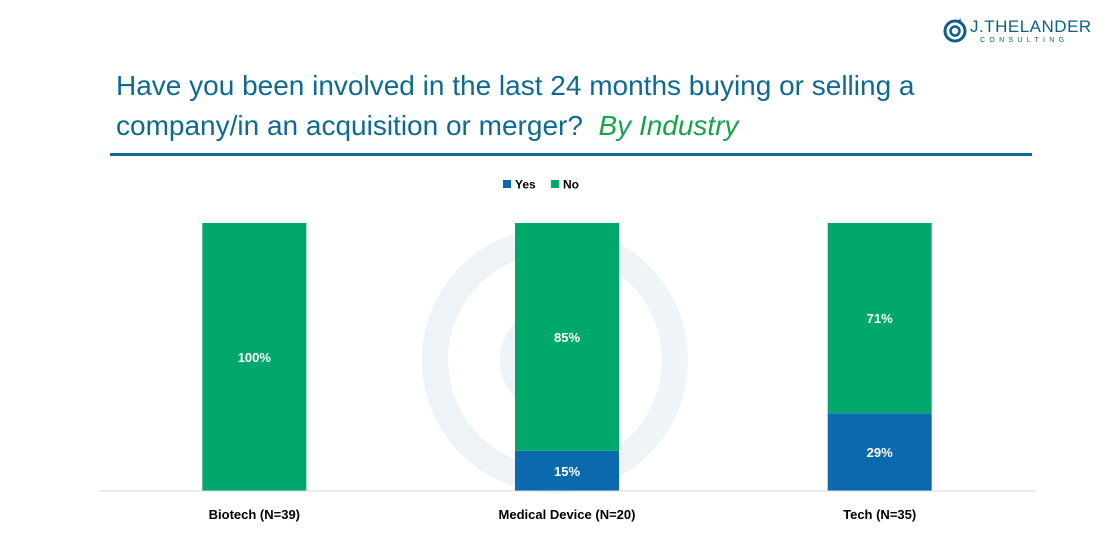 The width and height of the screenshot is (1114, 557). I want to click on x-tick-label-2: Tech (N=35), so click(879, 514).